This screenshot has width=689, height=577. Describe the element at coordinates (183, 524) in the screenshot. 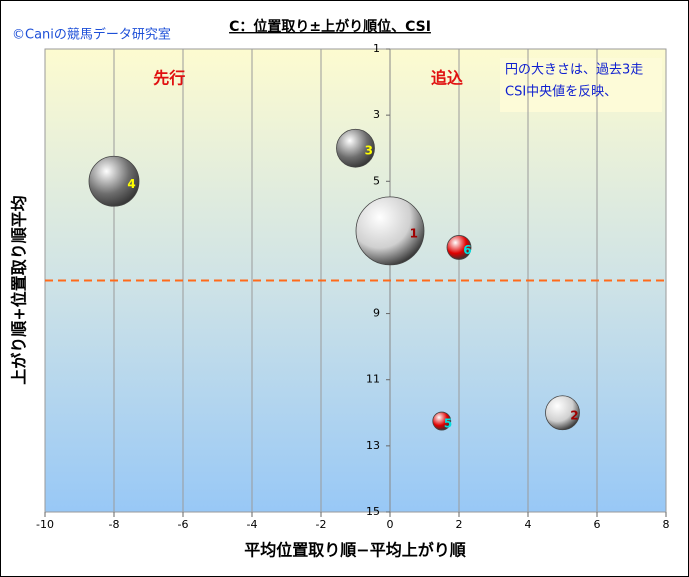

I see `x-tick-label: -6` at that location.